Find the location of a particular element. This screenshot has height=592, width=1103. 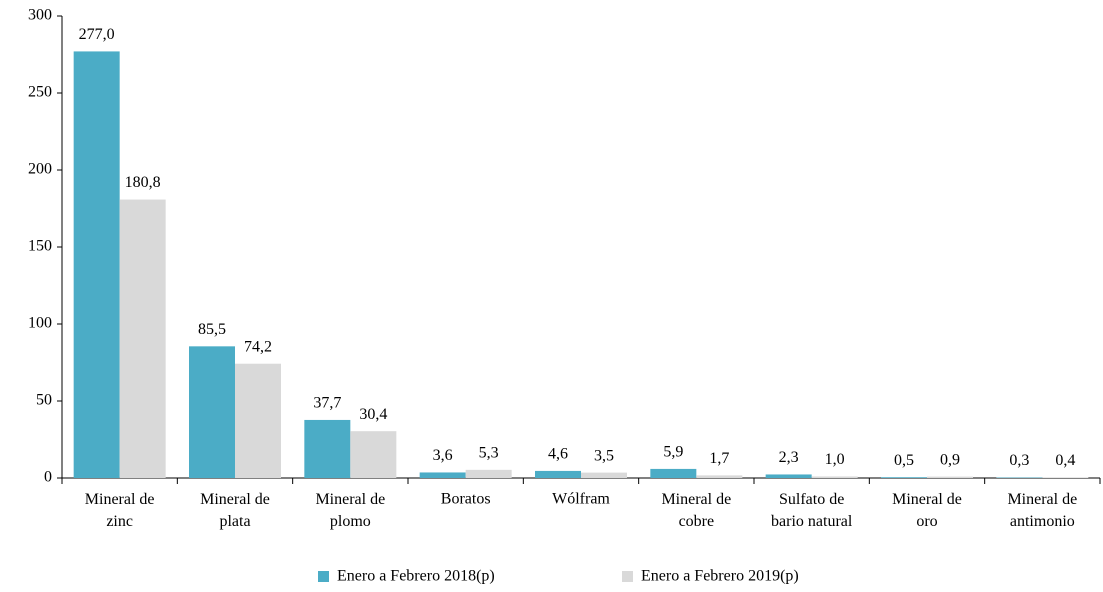

data-label: 3,5 is located at coordinates (604, 455).